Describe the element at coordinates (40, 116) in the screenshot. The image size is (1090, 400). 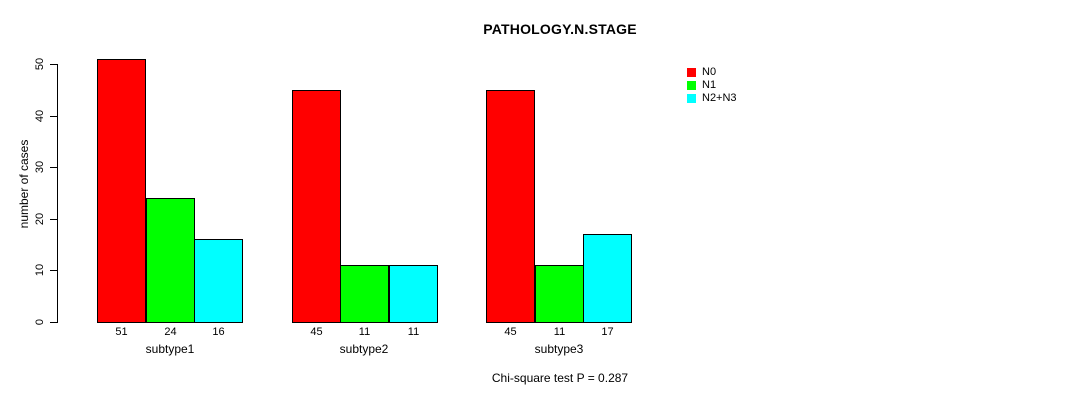
I see `y-tick-label: 40` at that location.